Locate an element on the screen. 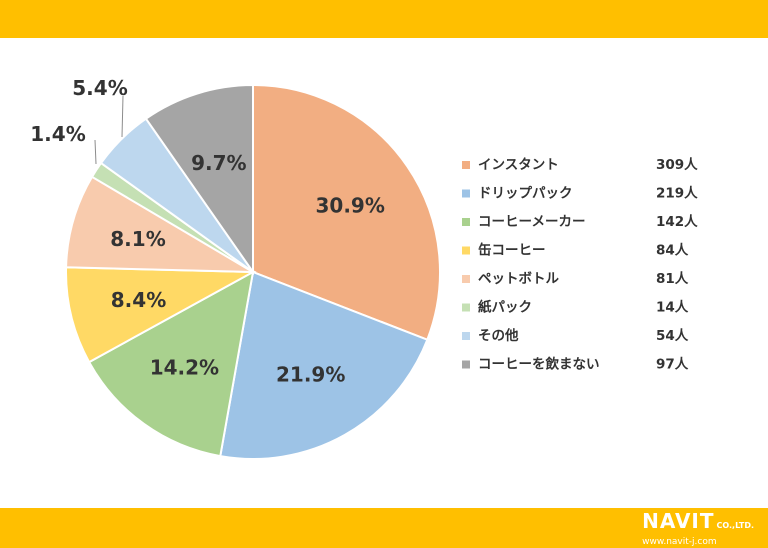  legend-label: 紙パック is located at coordinates (505, 307).